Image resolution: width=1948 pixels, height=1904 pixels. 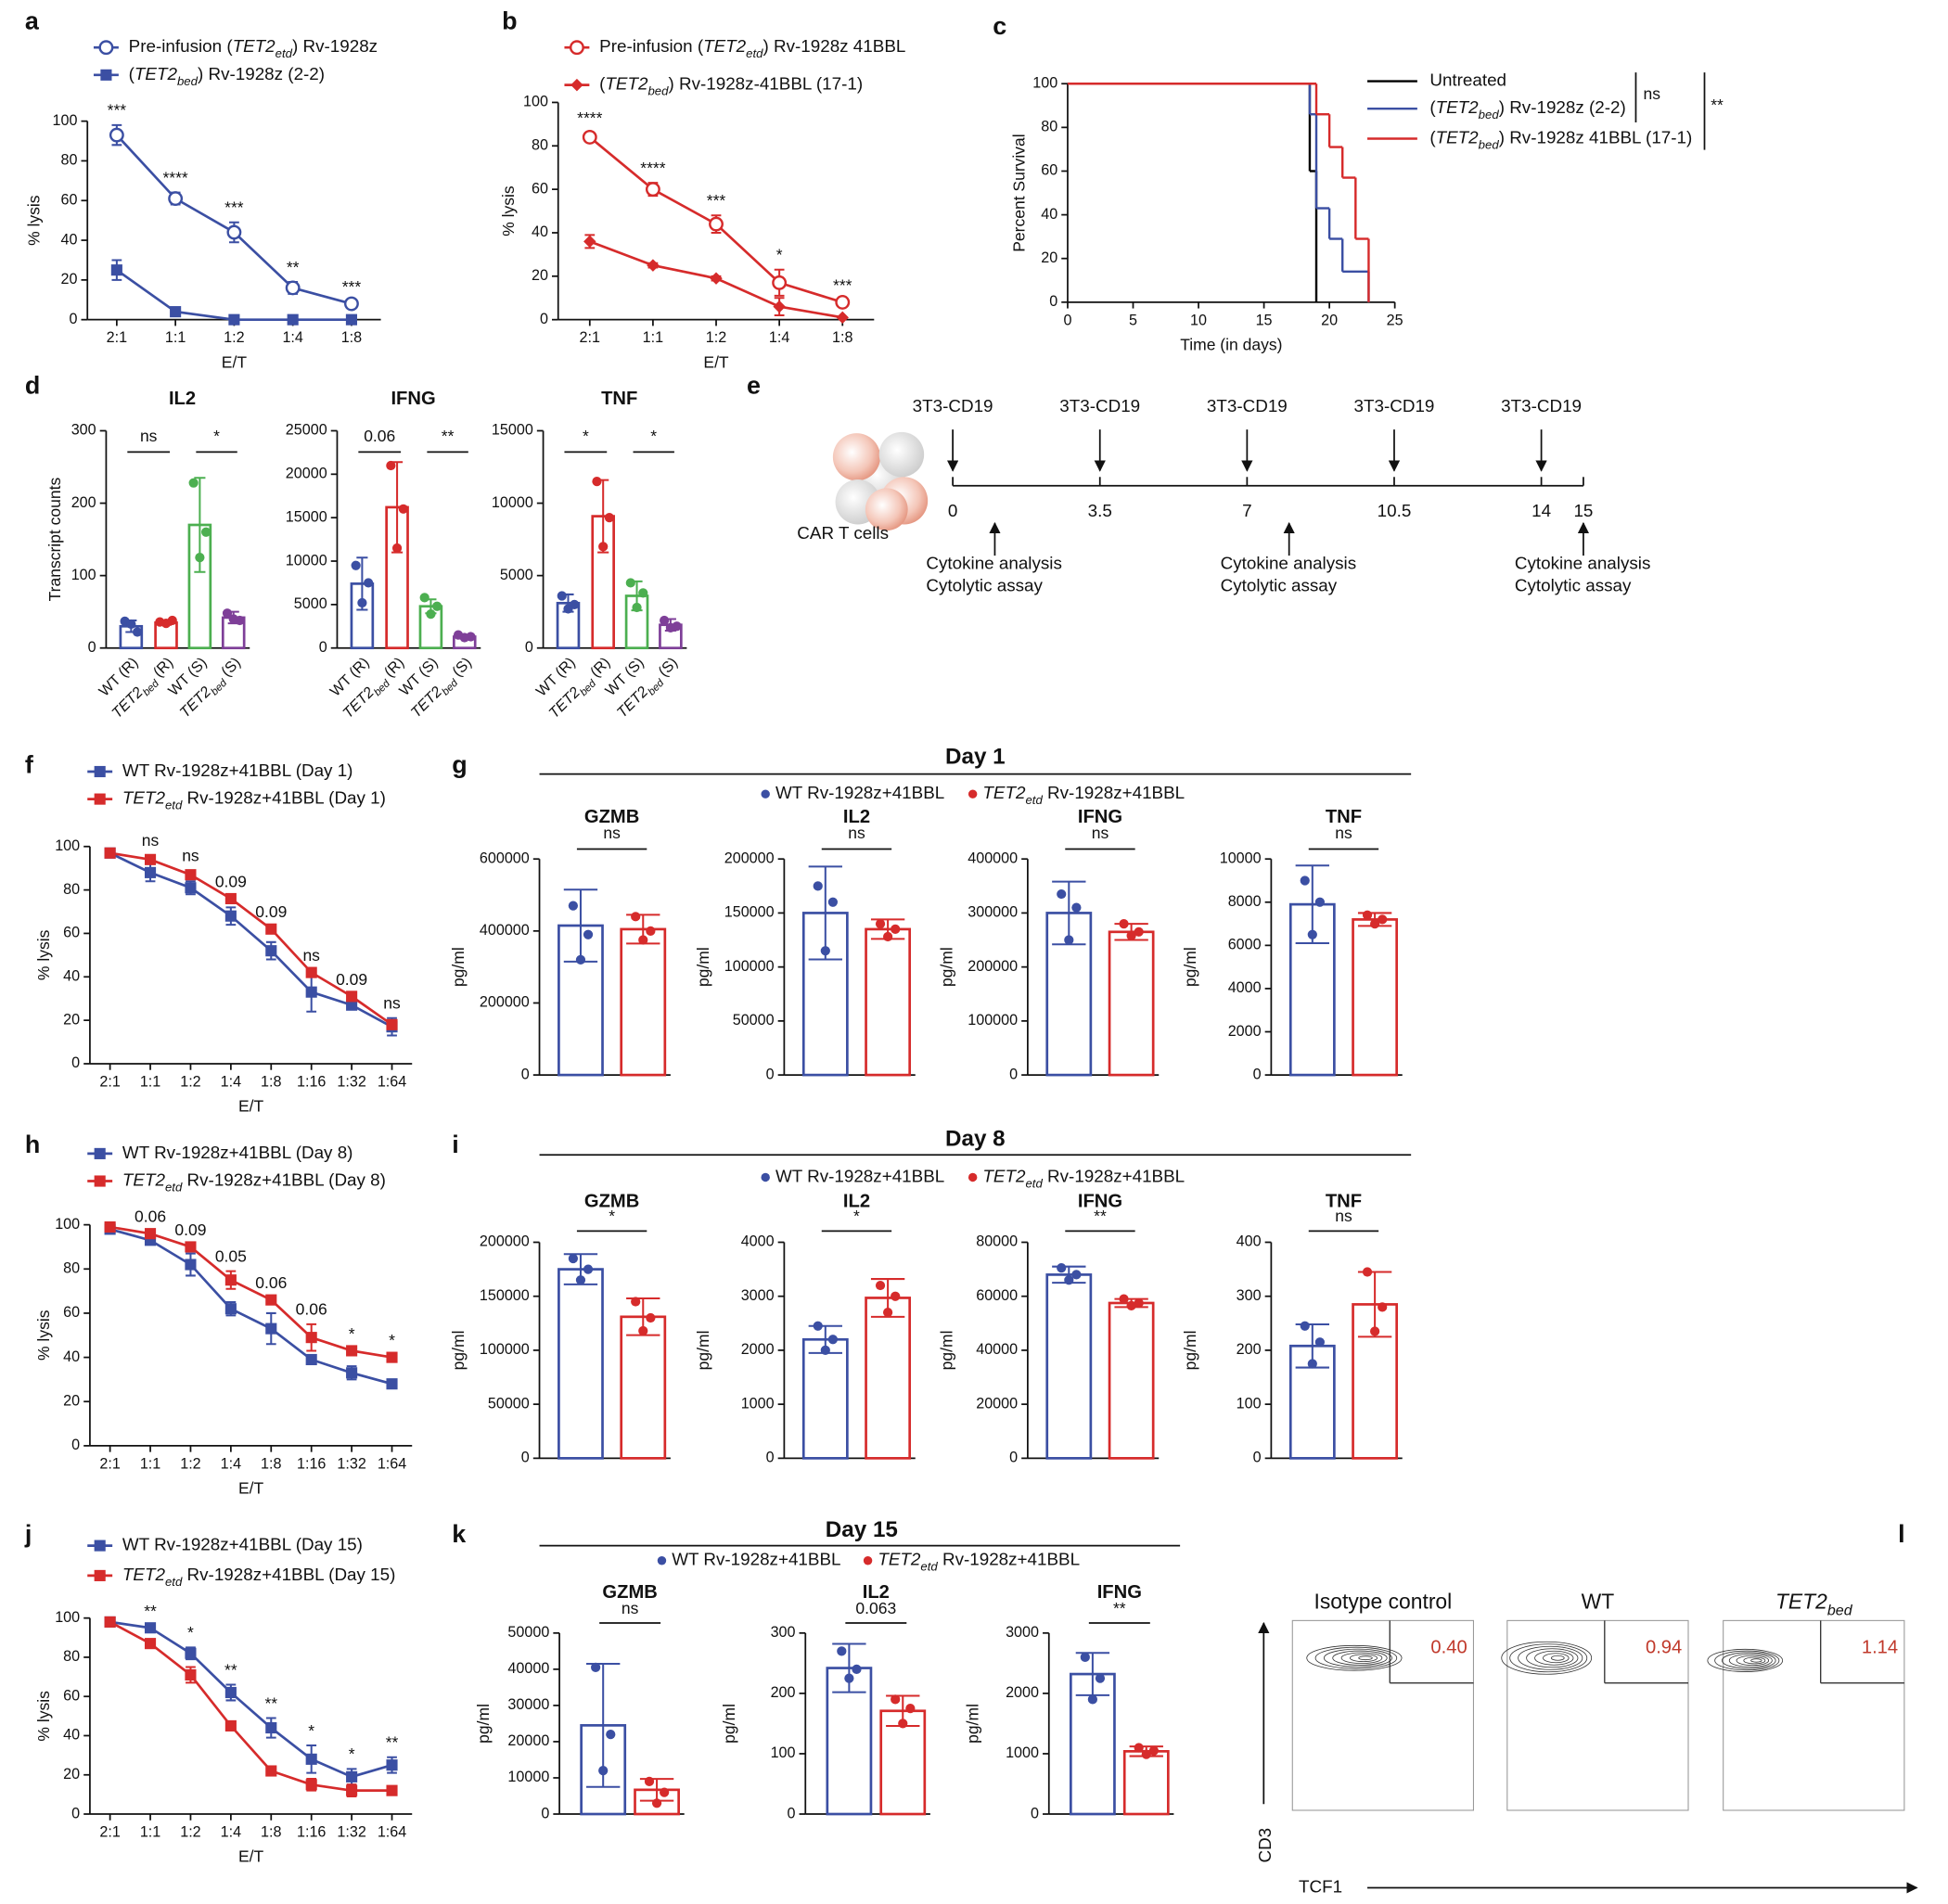 What do you see at coordinates (1279, 585) in the screenshot?
I see `analysis-label: Cytolytic assay` at bounding box center [1279, 585].